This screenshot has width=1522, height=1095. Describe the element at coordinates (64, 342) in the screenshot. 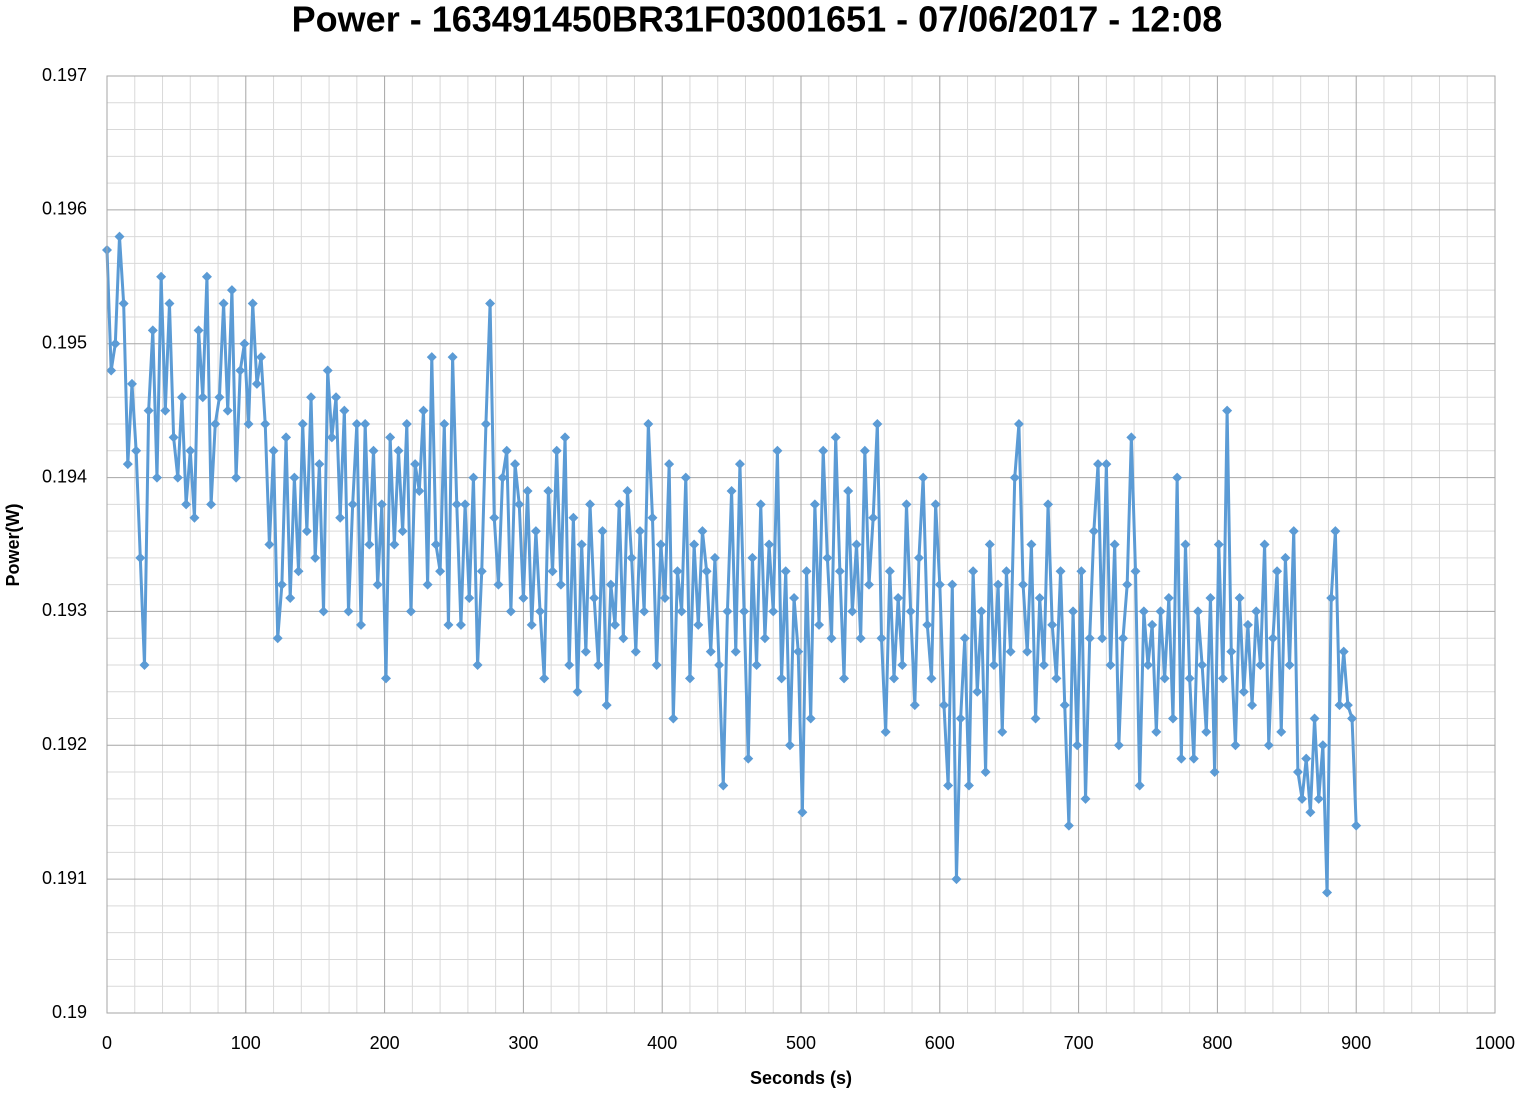

I see `y-tick-label: 0.195` at that location.